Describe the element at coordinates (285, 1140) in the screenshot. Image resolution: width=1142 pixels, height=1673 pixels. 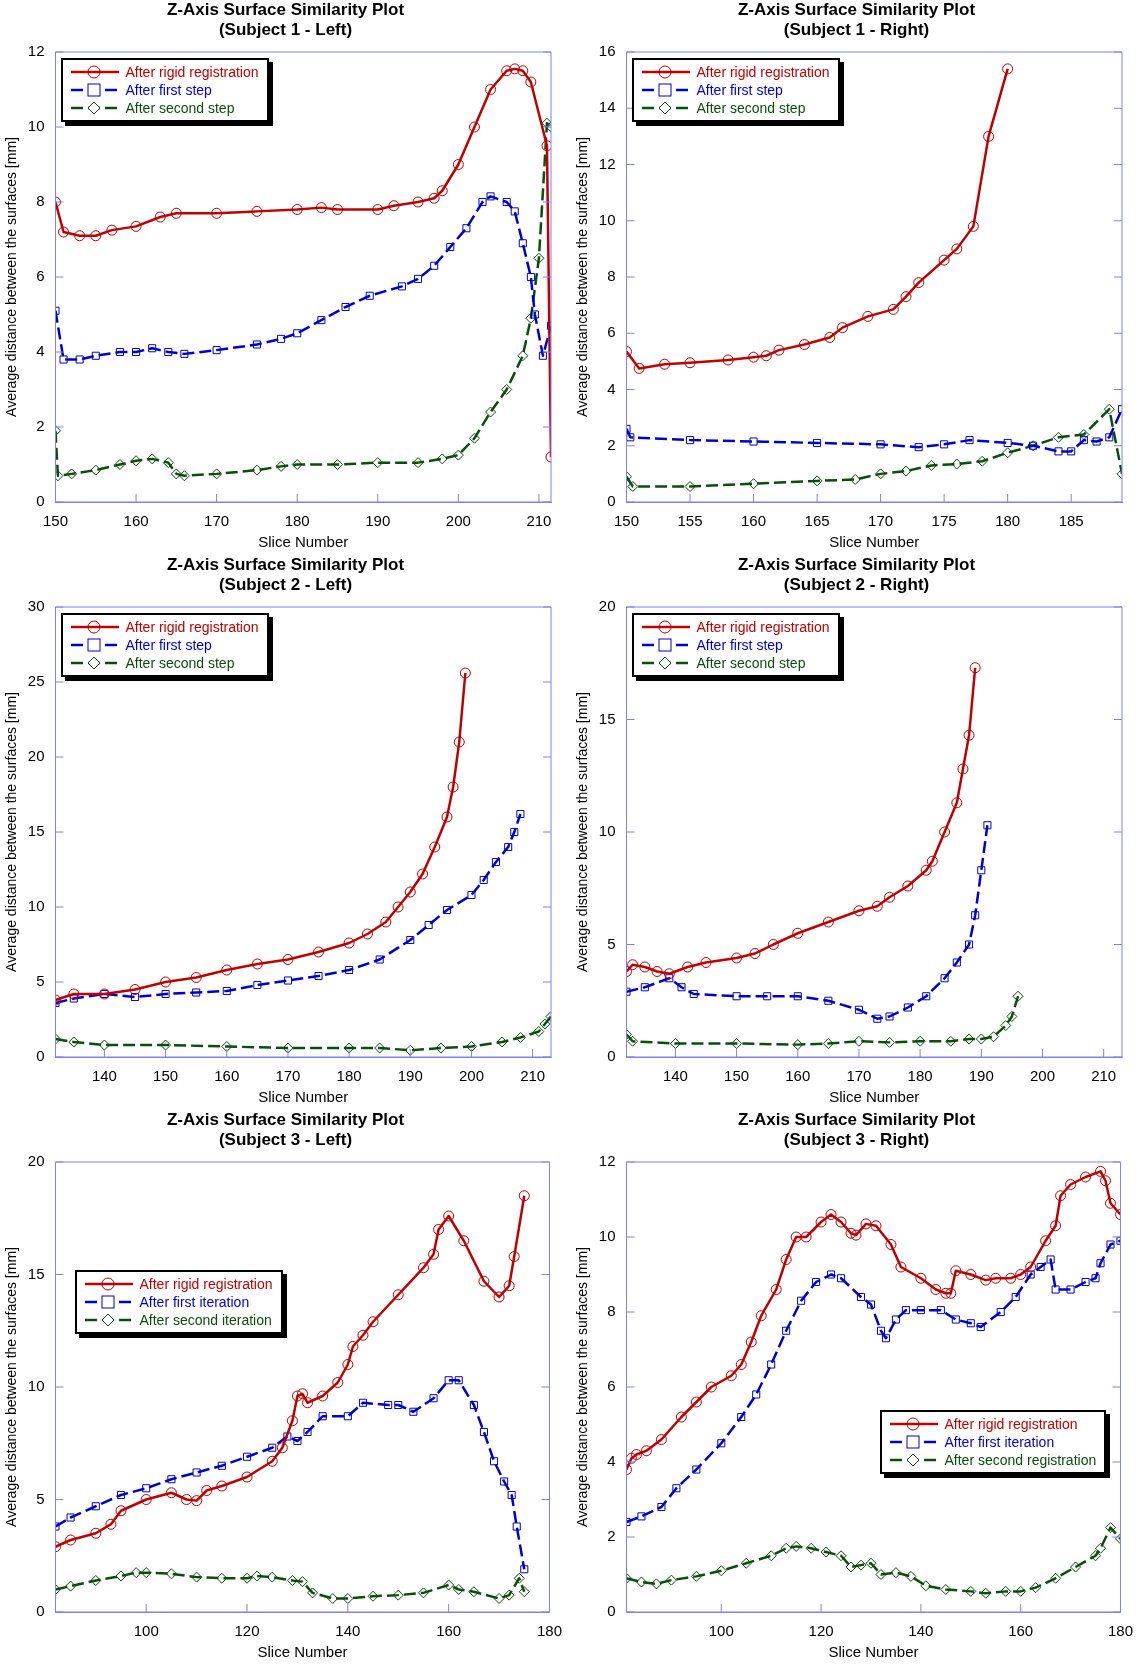
I see `chart-subtitle: (Subject 3 - Left)` at that location.